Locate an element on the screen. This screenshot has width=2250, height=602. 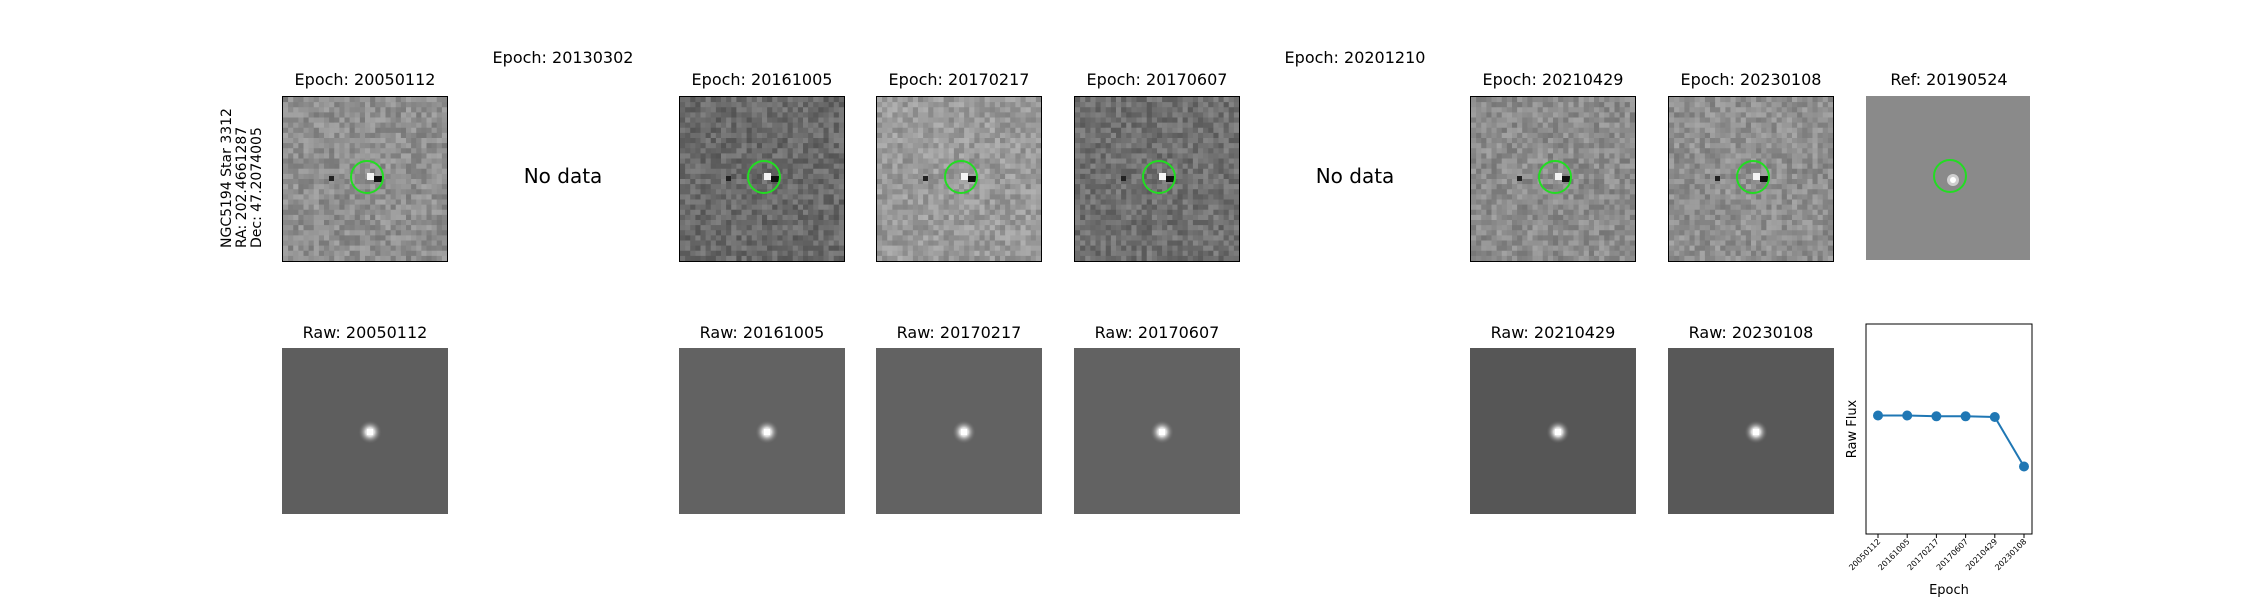
panel-title: Epoch: 20201210 is located at coordinates (1355, 58).